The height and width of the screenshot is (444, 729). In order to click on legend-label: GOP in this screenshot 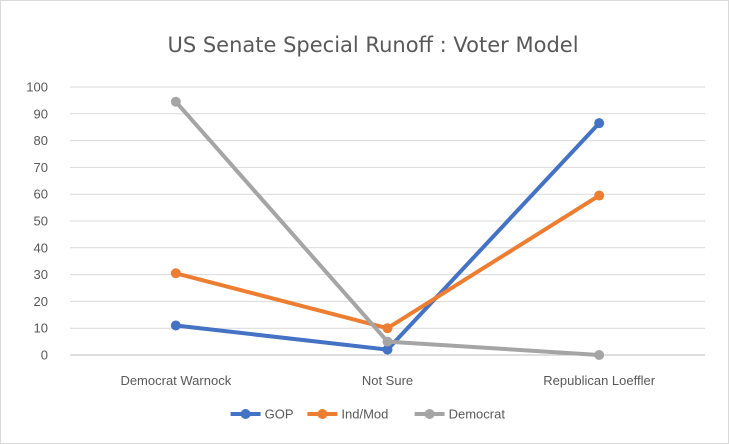, I will do `click(279, 414)`.